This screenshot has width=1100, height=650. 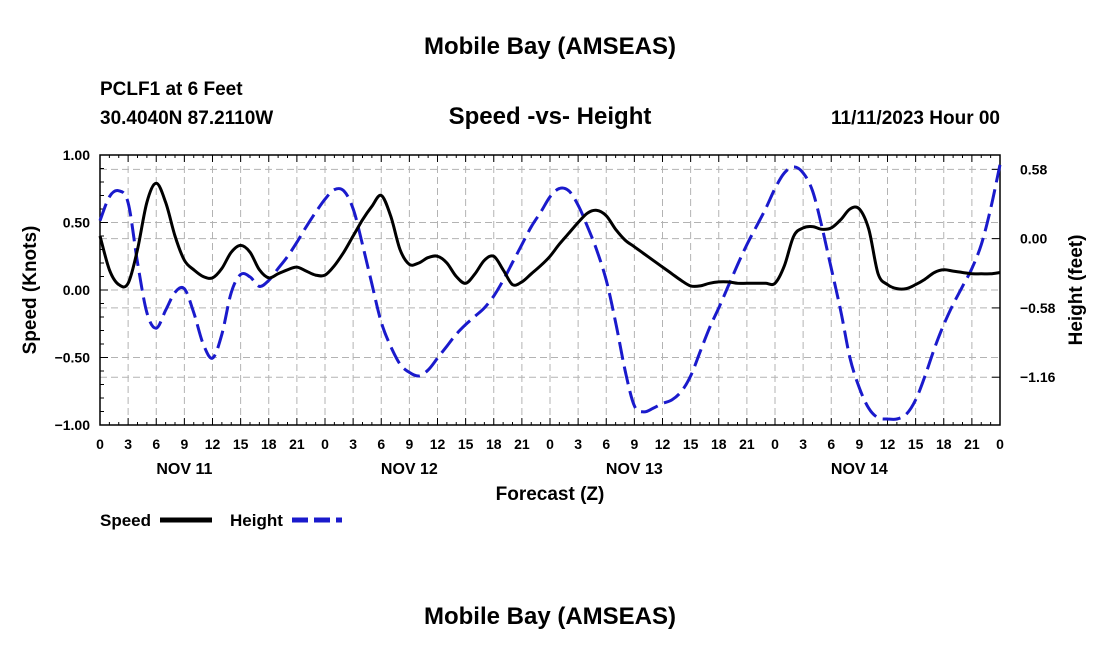 I want to click on y-tick-label: −1.00, so click(x=73, y=425).